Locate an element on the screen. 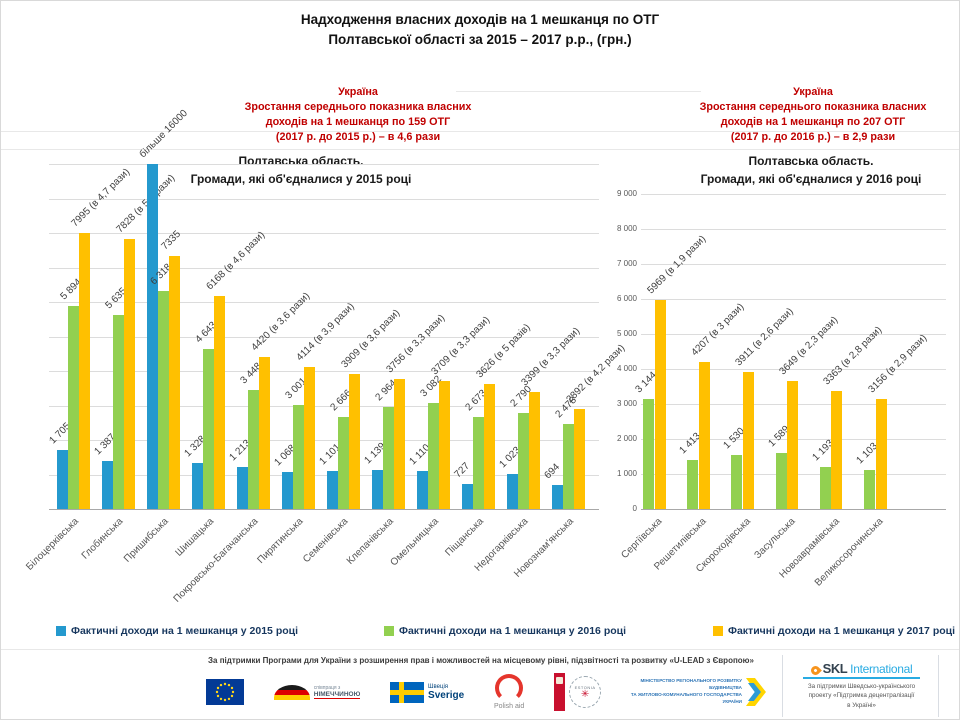 This screenshot has width=960, height=720. bar-value-label: 7335 is located at coordinates (171, 240).